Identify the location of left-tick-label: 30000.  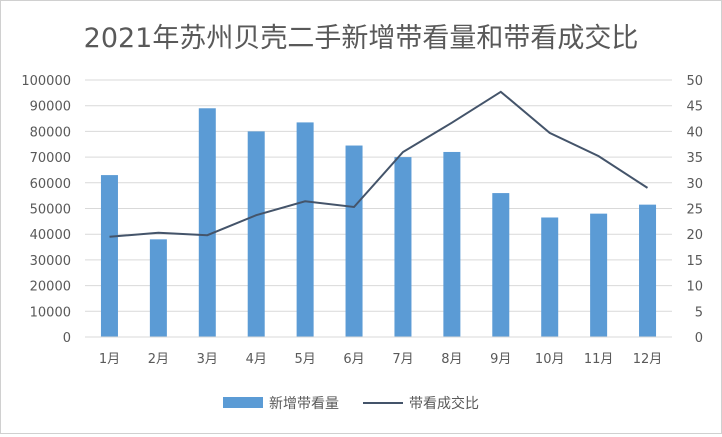
(50, 261).